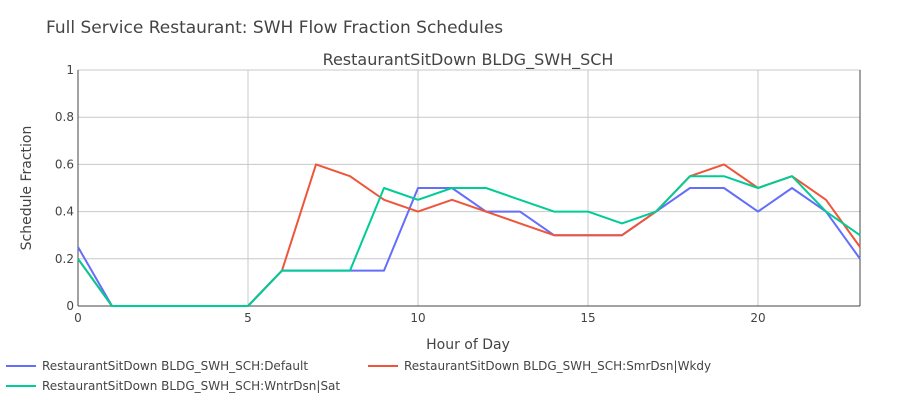 The width and height of the screenshot is (900, 400). I want to click on y-tick-label: 0.2, so click(64, 259).